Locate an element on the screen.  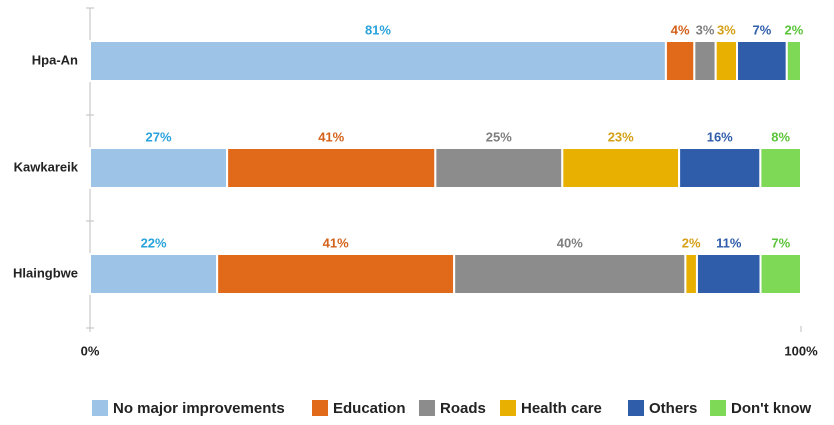
data-label: 27% is located at coordinates (159, 136).